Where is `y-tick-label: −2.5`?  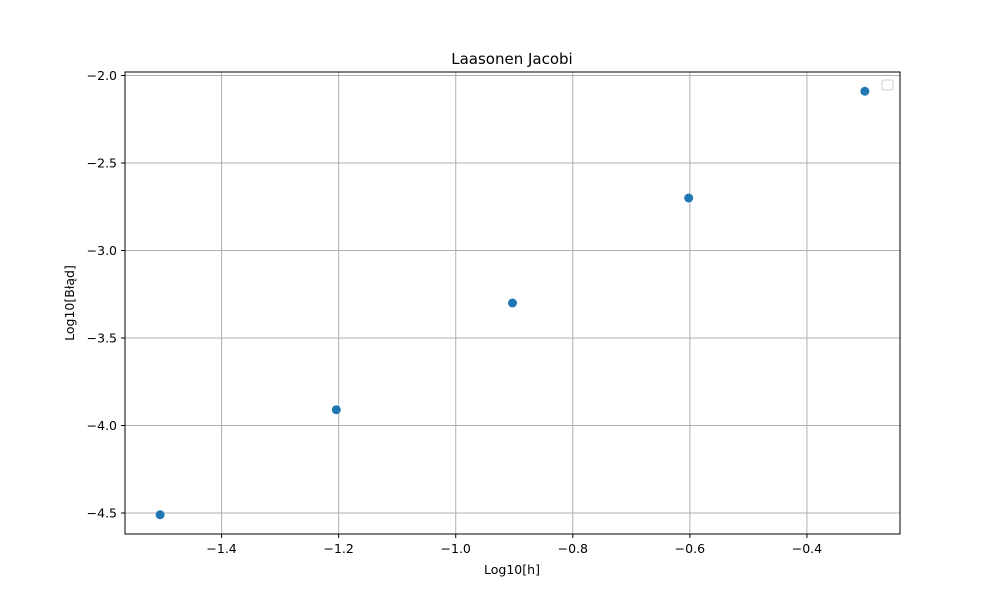 y-tick-label: −2.5 is located at coordinates (102, 163).